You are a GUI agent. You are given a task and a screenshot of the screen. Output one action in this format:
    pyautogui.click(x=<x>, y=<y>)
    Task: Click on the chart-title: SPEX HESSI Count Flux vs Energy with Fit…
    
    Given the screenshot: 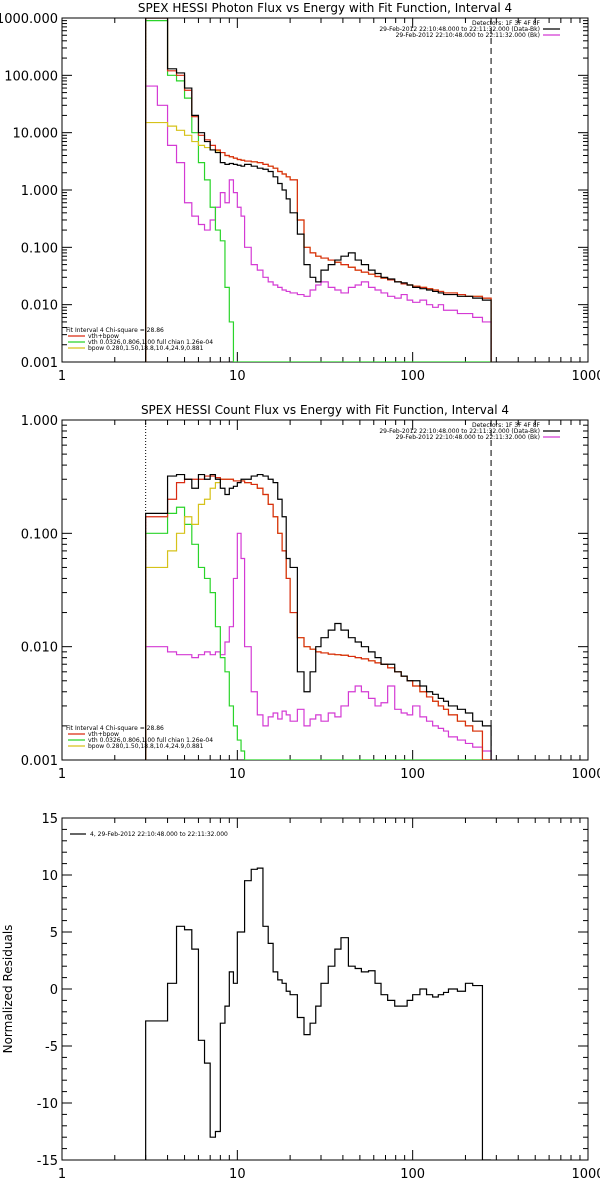 What is the action you would take?
    pyautogui.click(x=325, y=410)
    